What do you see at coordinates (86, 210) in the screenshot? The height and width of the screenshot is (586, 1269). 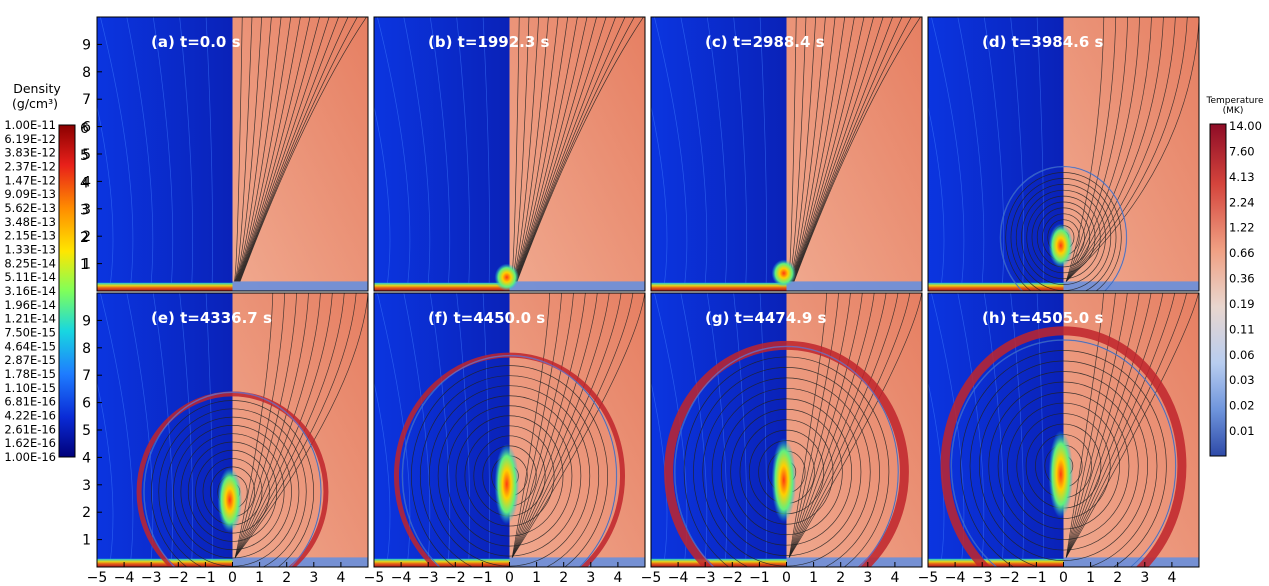 I see `y-tick-label: 3` at bounding box center [86, 210].